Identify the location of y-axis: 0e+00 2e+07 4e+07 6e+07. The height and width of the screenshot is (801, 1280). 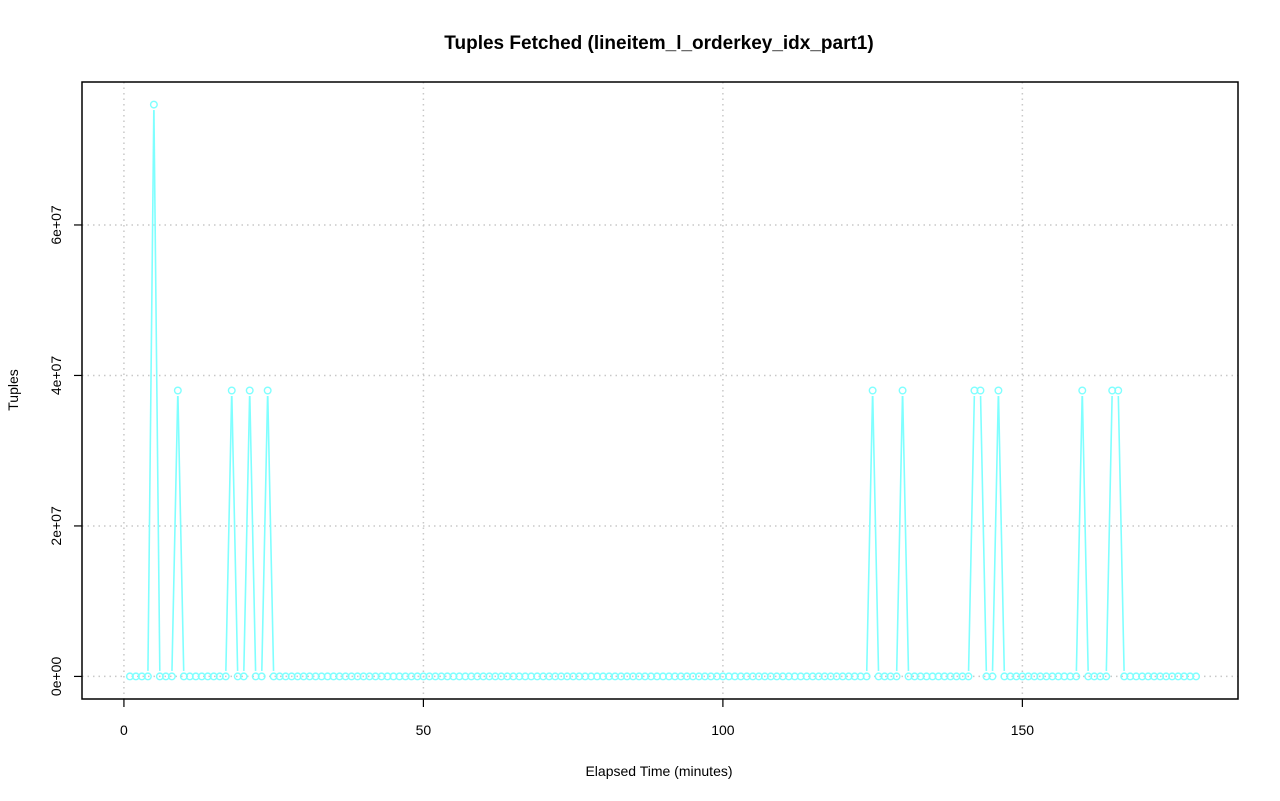
(65, 450).